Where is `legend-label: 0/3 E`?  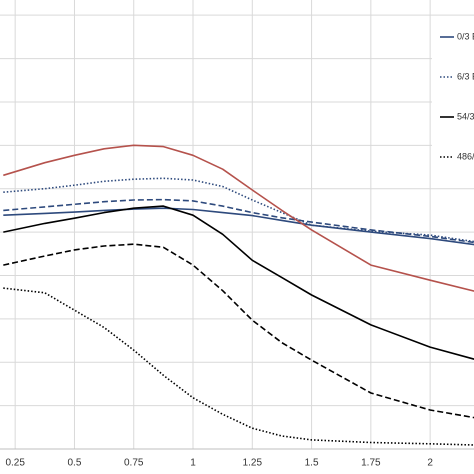 legend-label: 0/3 E is located at coordinates (465, 36).